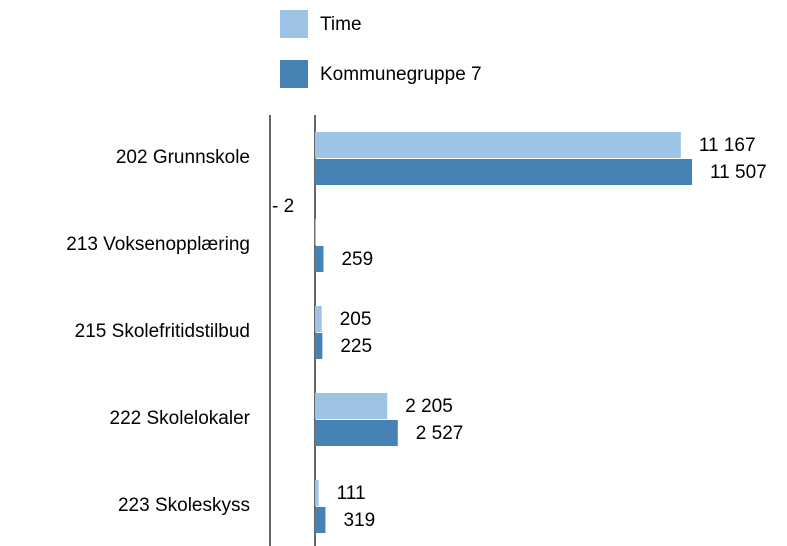 The height and width of the screenshot is (546, 787). Describe the element at coordinates (357, 259) in the screenshot. I see `value-label: 259` at that location.